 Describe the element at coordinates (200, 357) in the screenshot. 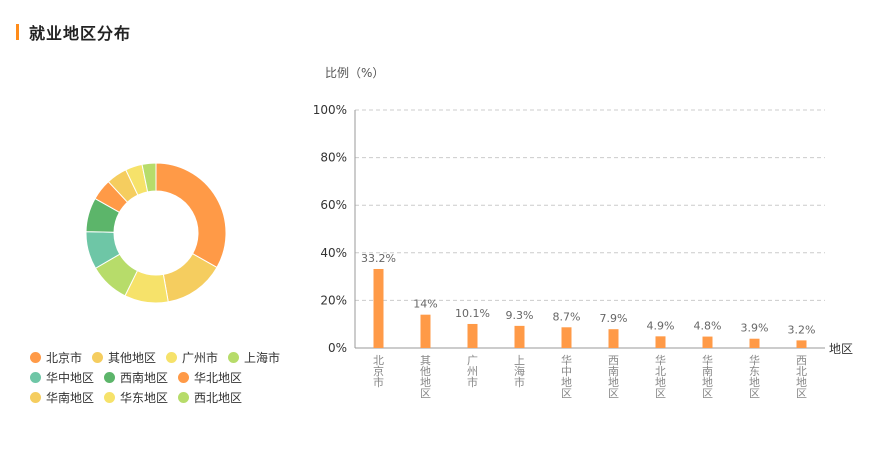

I see `legend-label: 广州市` at that location.